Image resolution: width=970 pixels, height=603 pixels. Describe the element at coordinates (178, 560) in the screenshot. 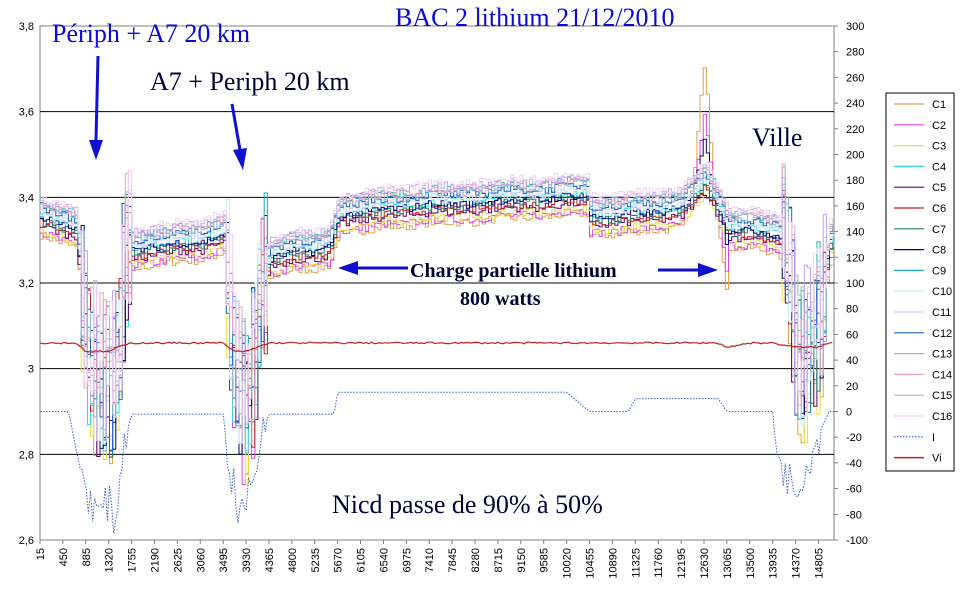

I see `x-tick-label: 2625` at that location.